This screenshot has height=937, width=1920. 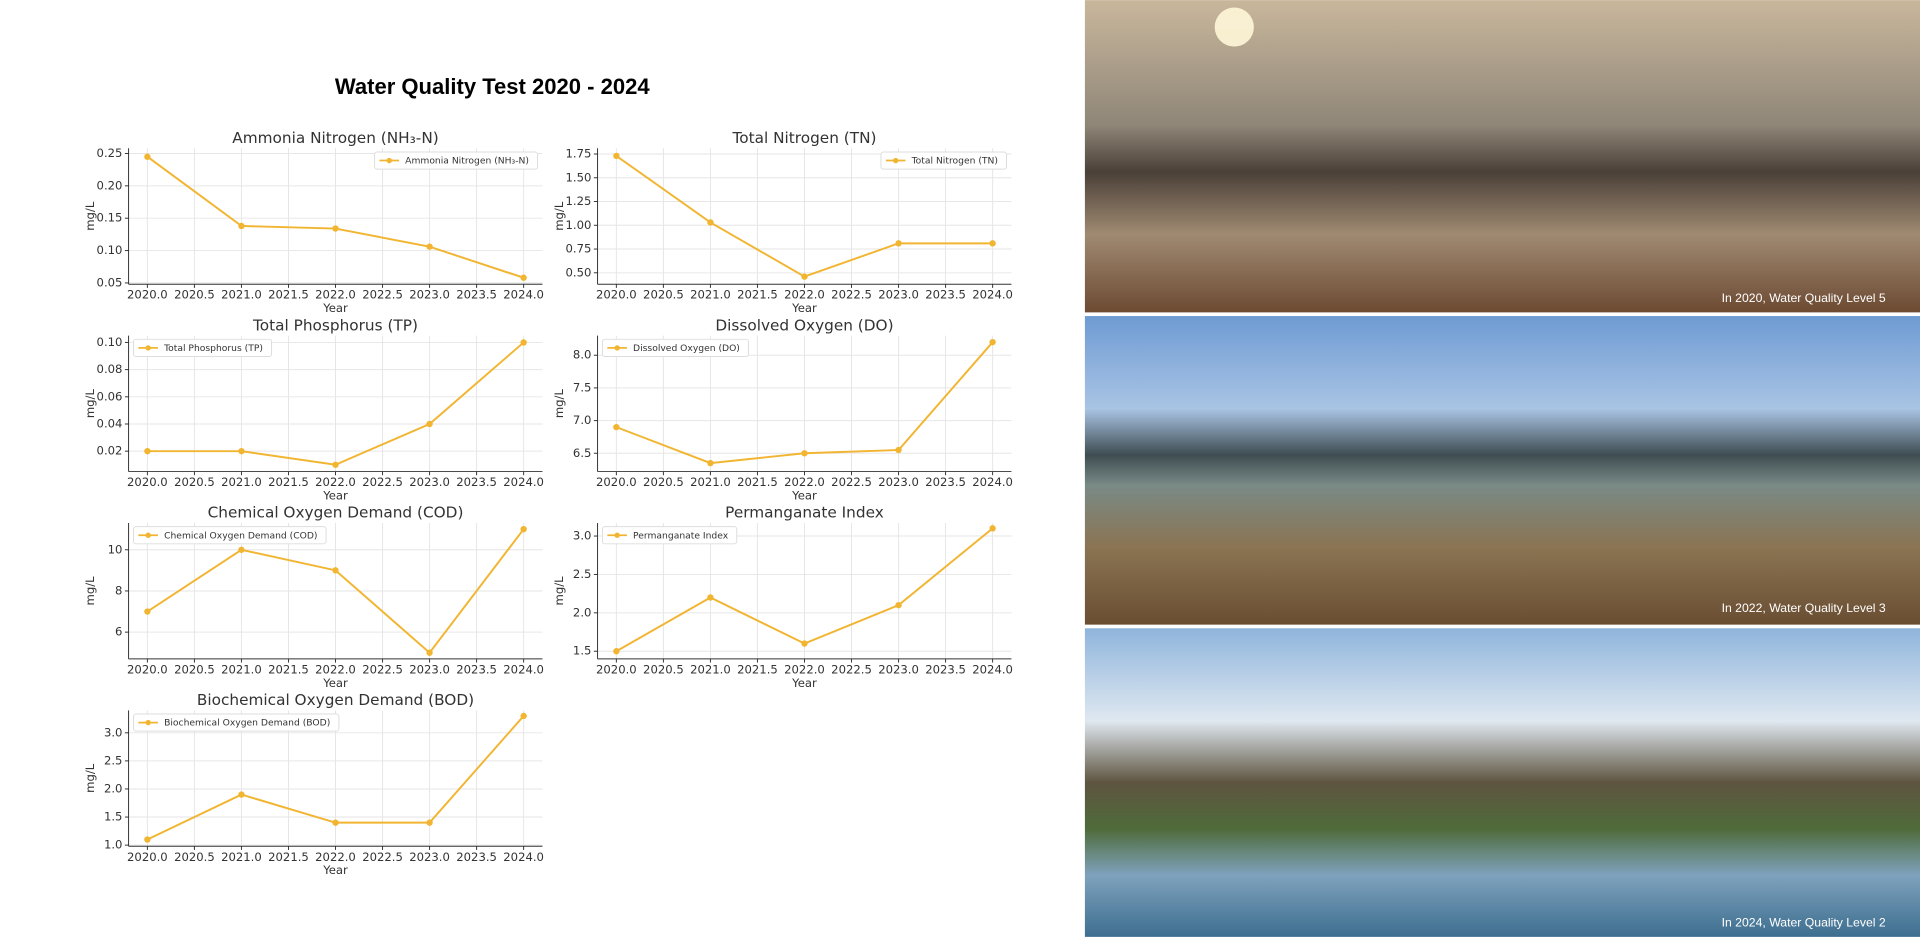 I want to click on y-tick-label: 6, so click(x=118, y=632).